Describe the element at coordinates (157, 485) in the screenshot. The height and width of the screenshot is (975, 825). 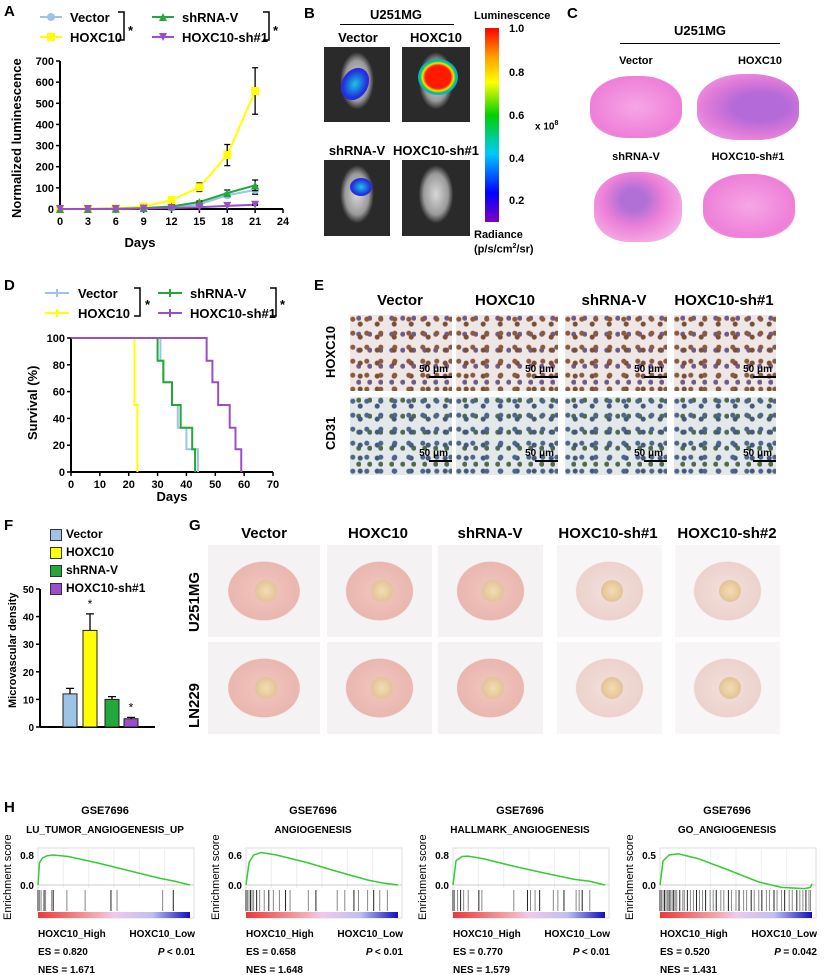
I see `x-tick-label: 30` at that location.